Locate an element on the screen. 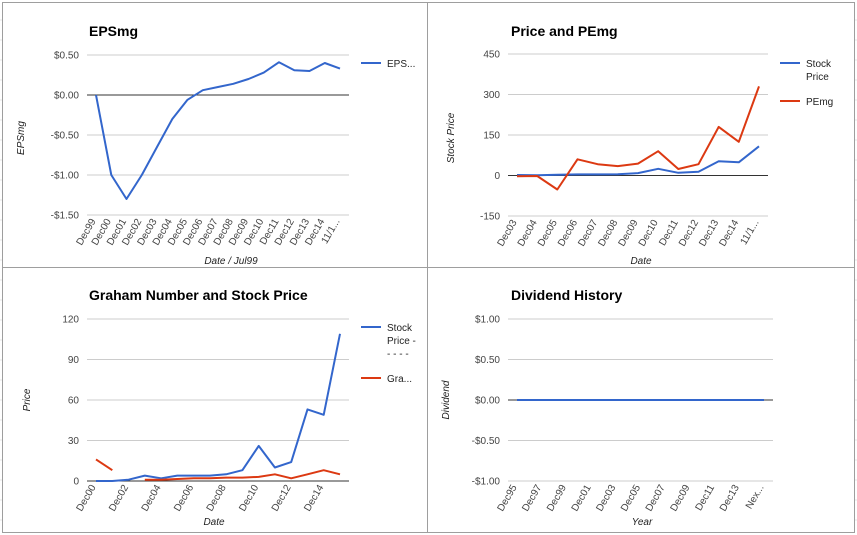 The image size is (857, 535). graham-y-tick-label: 90 is located at coordinates (74, 360).